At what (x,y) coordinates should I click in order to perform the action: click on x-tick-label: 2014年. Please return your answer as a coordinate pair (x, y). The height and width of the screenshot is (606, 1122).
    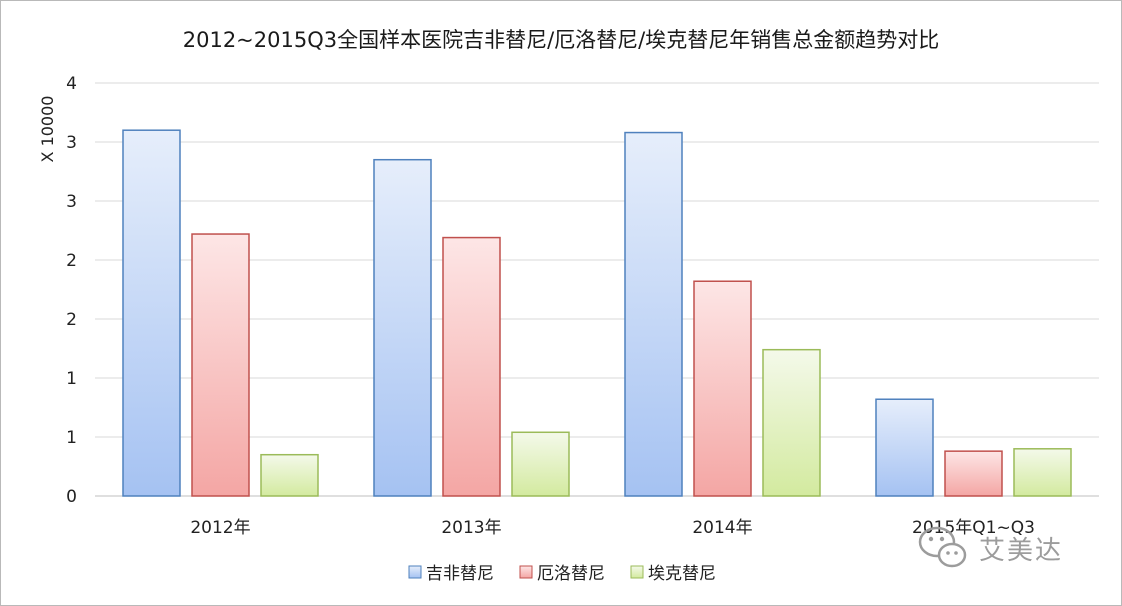
    Looking at the image, I should click on (722, 528).